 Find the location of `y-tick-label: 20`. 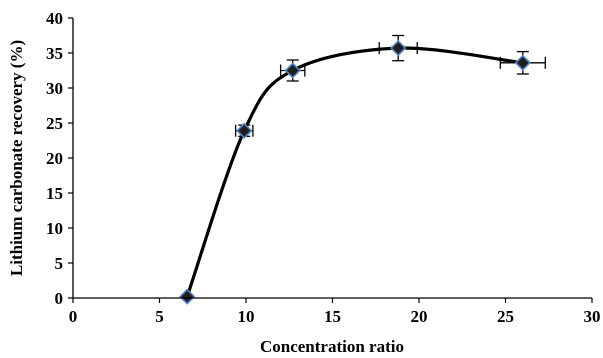

y-tick-label: 20 is located at coordinates (54, 158).